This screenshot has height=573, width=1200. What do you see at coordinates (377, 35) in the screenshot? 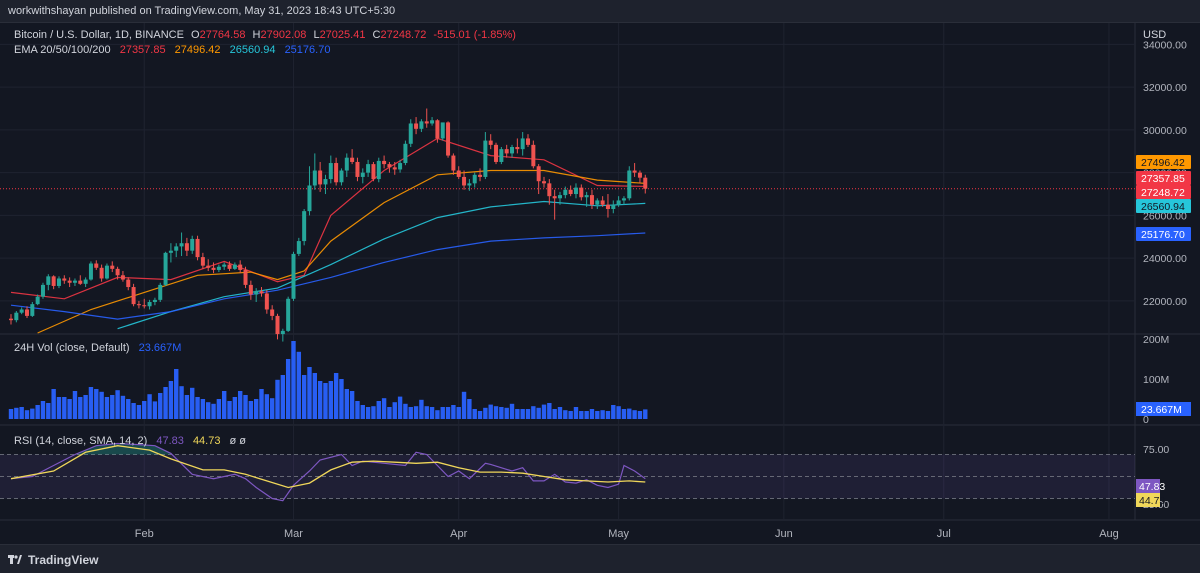
I see `ohlc-c-label: C` at bounding box center [377, 35].